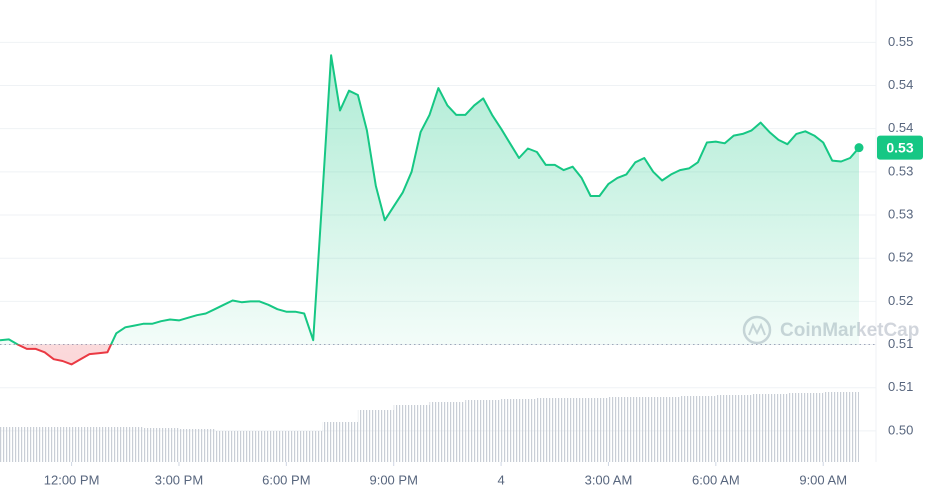  I want to click on price-badge, so click(900, 147).